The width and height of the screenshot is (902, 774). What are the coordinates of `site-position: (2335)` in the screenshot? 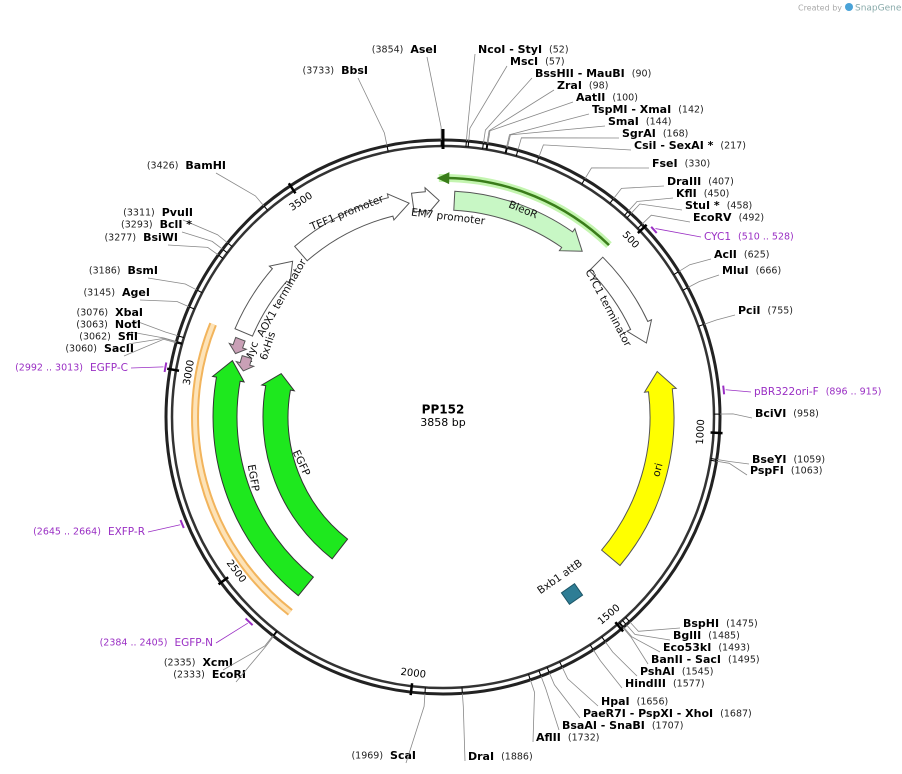 It's located at (180, 663).